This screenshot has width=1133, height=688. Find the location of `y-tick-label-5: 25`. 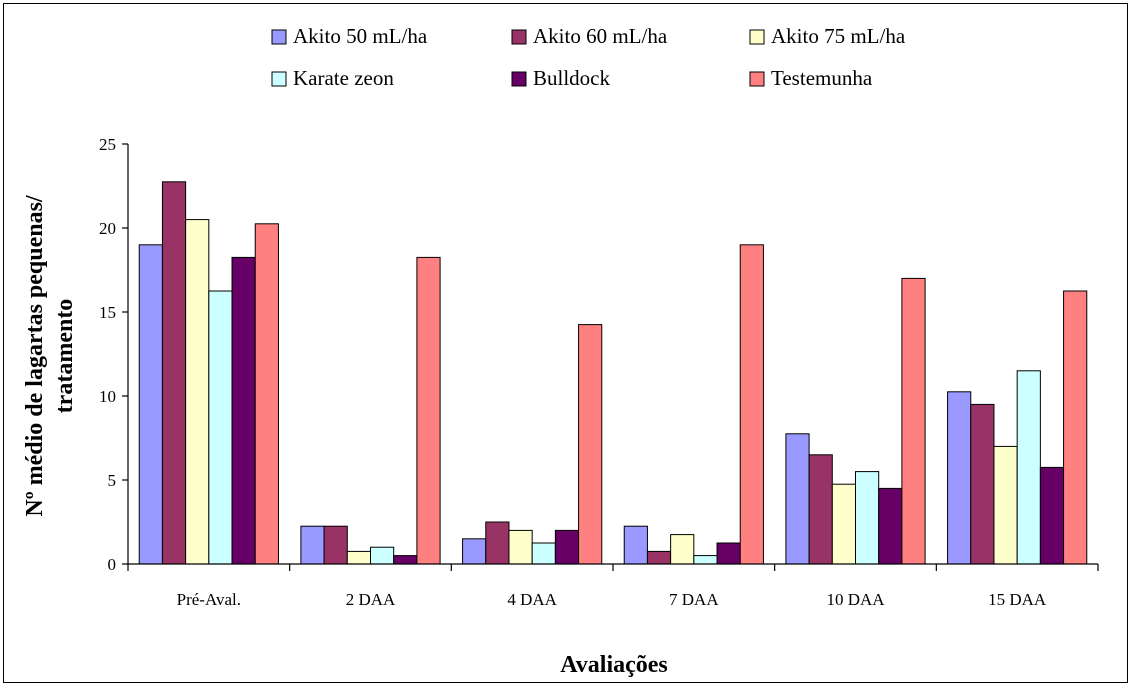

y-tick-label-5: 25 is located at coordinates (107, 144).